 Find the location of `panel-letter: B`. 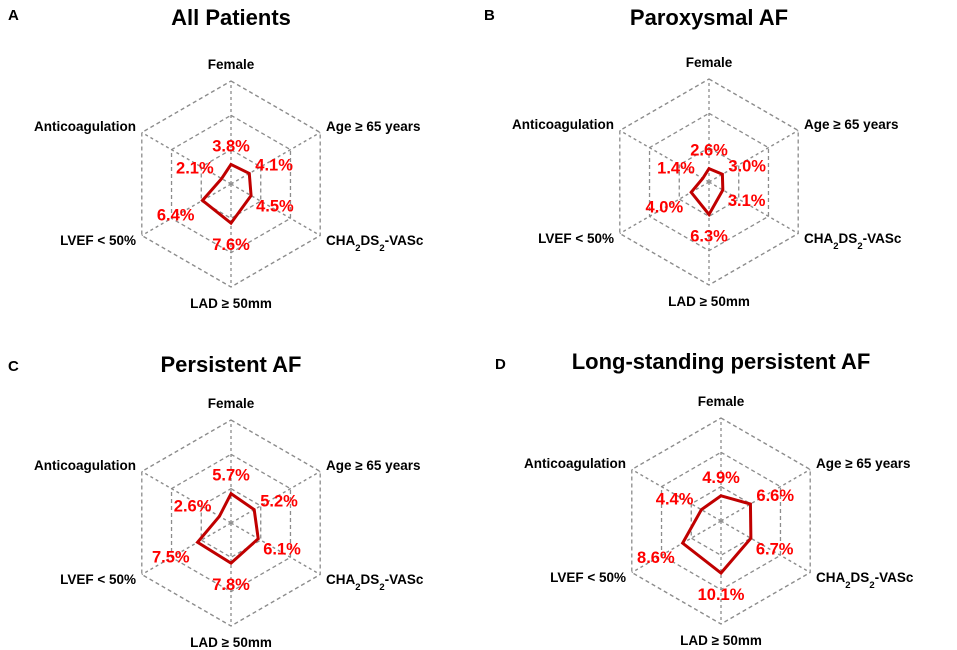

panel-letter: B is located at coordinates (489, 15).